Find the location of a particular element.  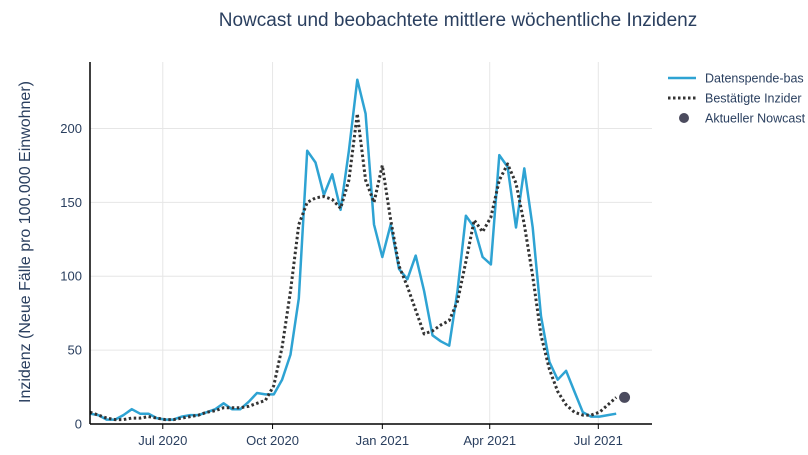

y-tick-label: 100 is located at coordinates (71, 276).